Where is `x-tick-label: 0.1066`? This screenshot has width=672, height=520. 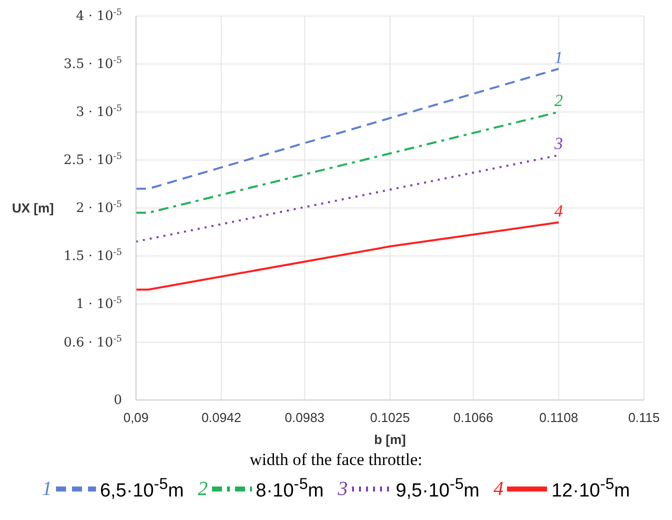
x-tick-label: 0.1066 is located at coordinates (473, 417).